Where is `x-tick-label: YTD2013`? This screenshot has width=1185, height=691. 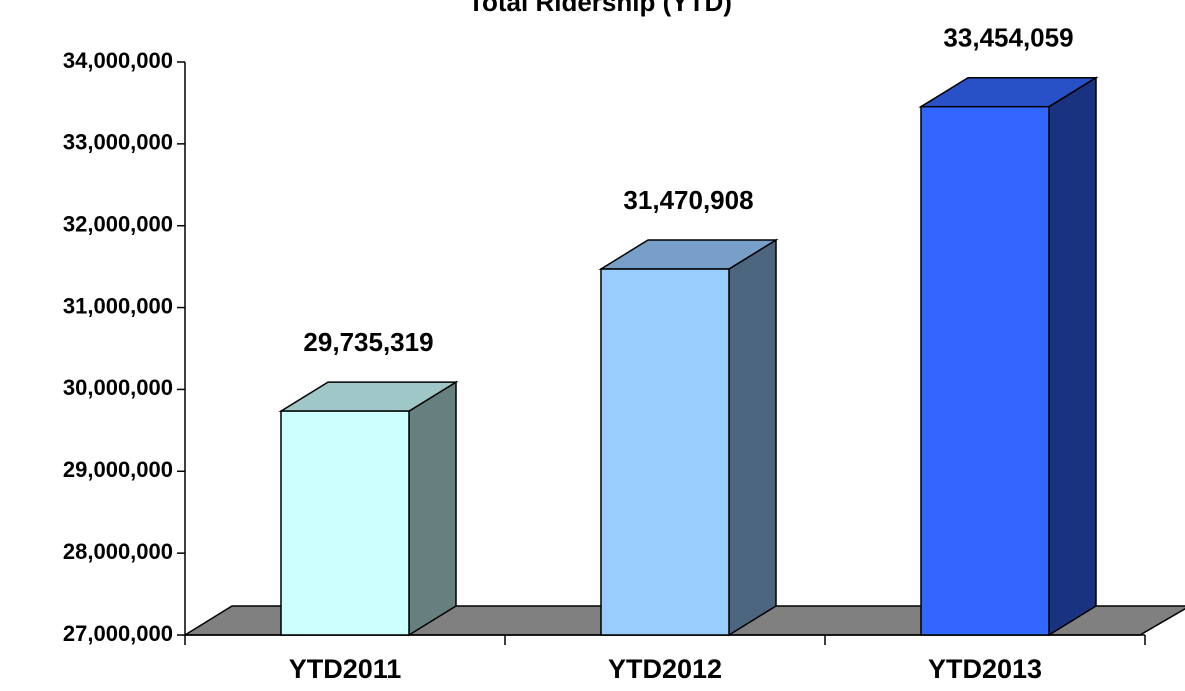
x-tick-label: YTD2013 is located at coordinates (985, 669).